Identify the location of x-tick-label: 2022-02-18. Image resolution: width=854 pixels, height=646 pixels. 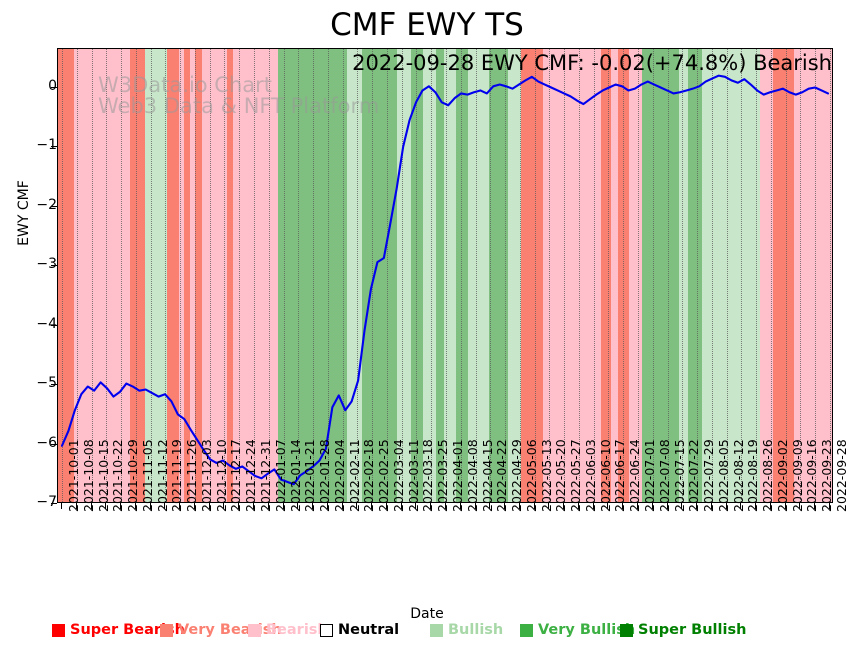
(369, 475).